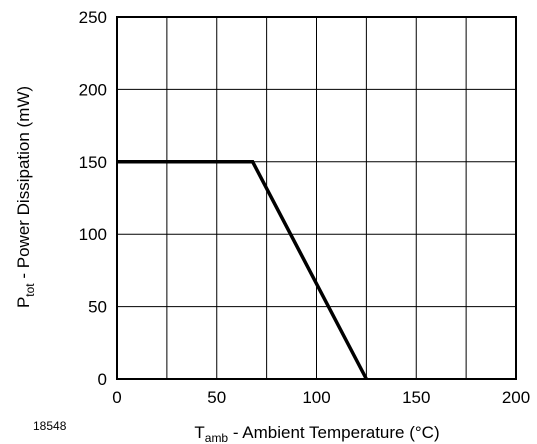 The width and height of the screenshot is (537, 444). What do you see at coordinates (216, 397) in the screenshot?
I see `x-tick-label: 50` at bounding box center [216, 397].